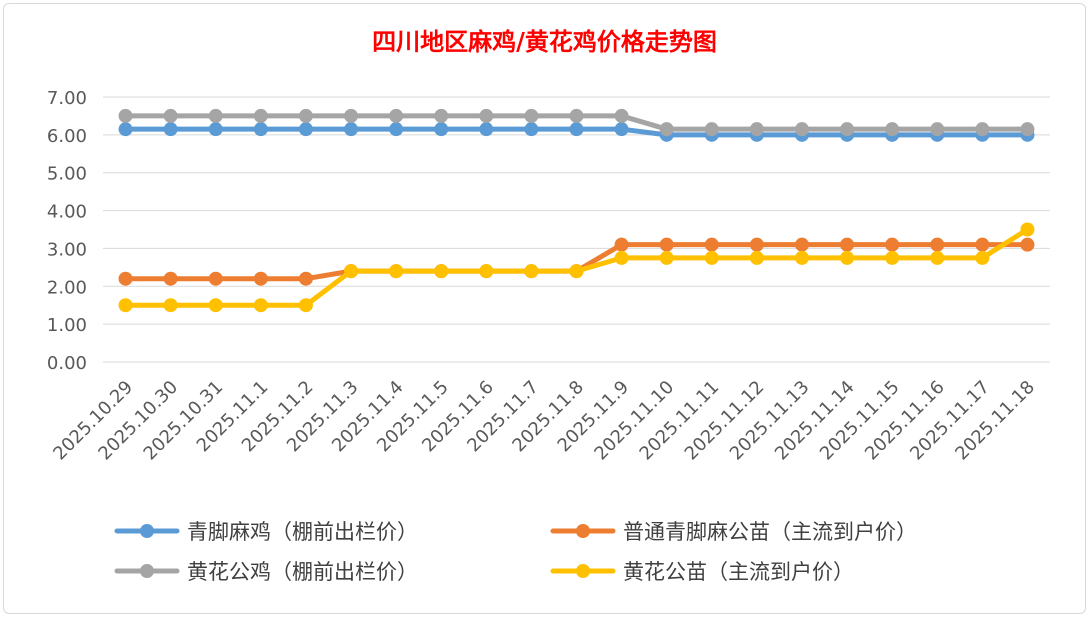 The image size is (1089, 617). What do you see at coordinates (67, 174) in the screenshot?
I see `y-tick-label: 5.00` at bounding box center [67, 174].